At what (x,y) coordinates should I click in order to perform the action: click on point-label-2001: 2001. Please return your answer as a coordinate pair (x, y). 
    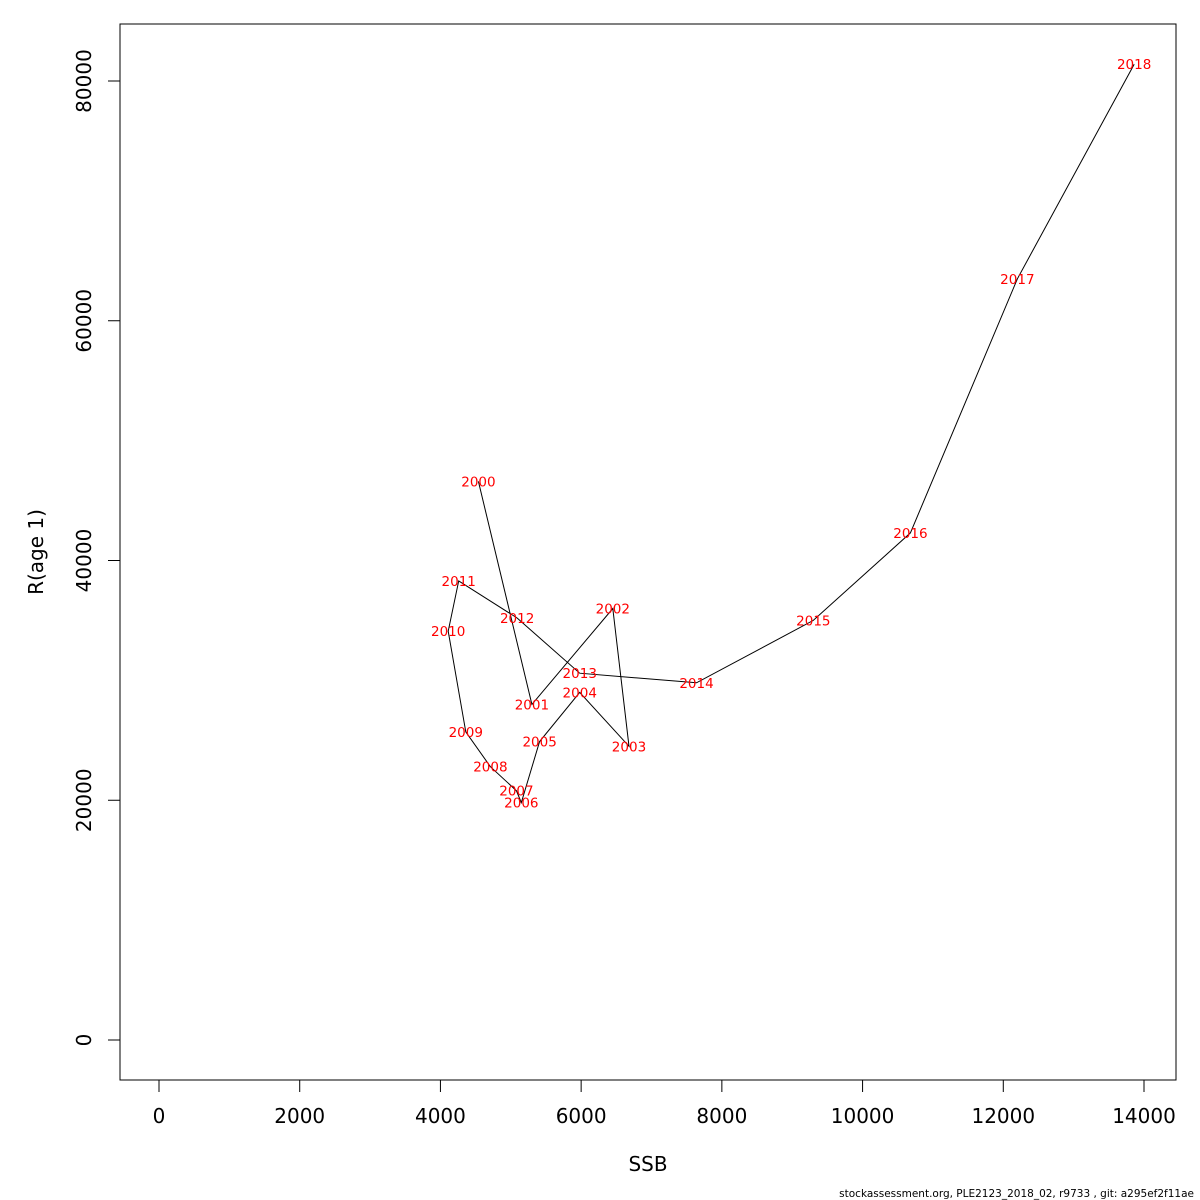
    Looking at the image, I should click on (532, 705).